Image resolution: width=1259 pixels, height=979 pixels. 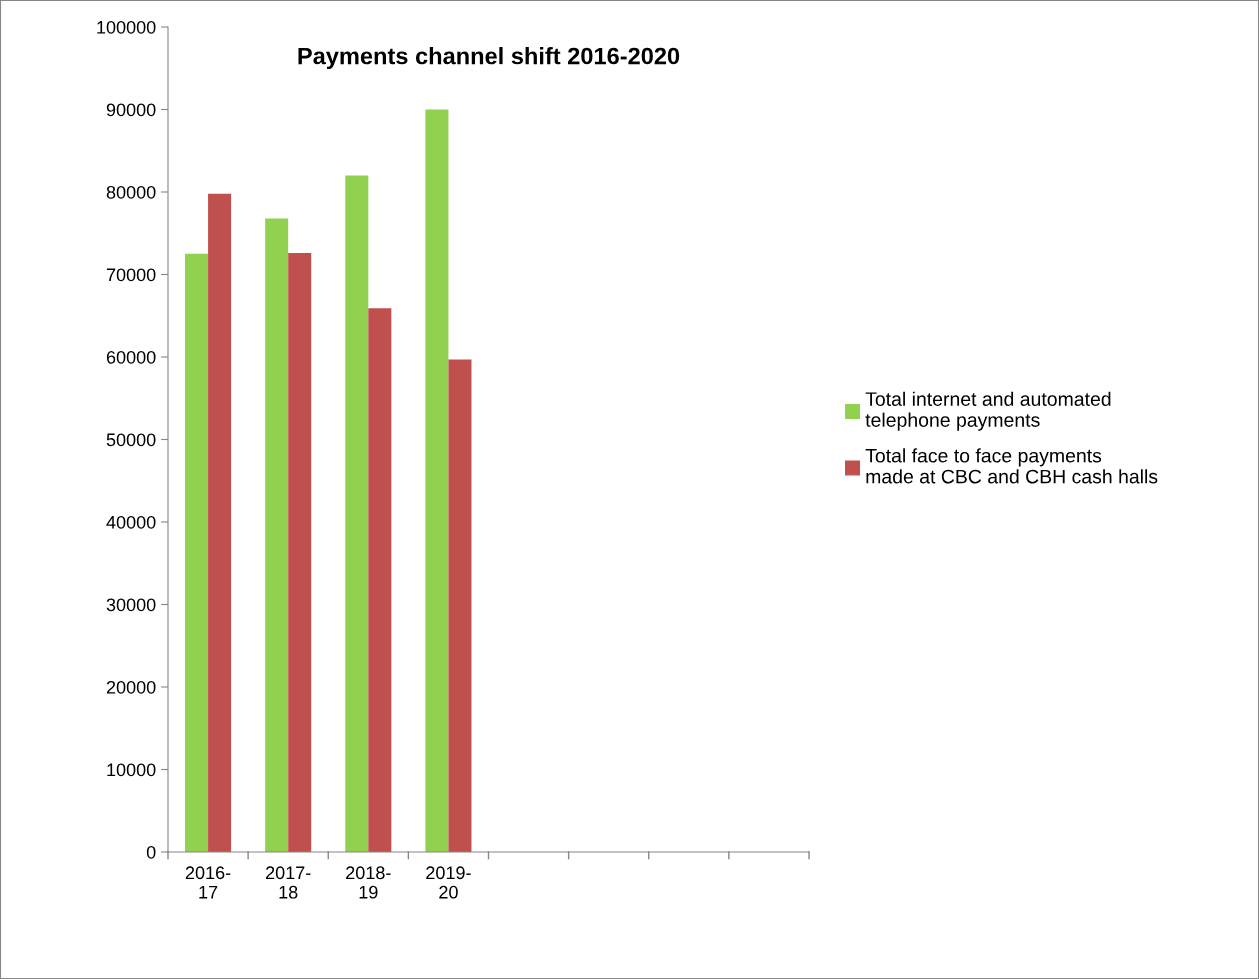 What do you see at coordinates (131, 605) in the screenshot?
I see `y-tick-label: 30000` at bounding box center [131, 605].